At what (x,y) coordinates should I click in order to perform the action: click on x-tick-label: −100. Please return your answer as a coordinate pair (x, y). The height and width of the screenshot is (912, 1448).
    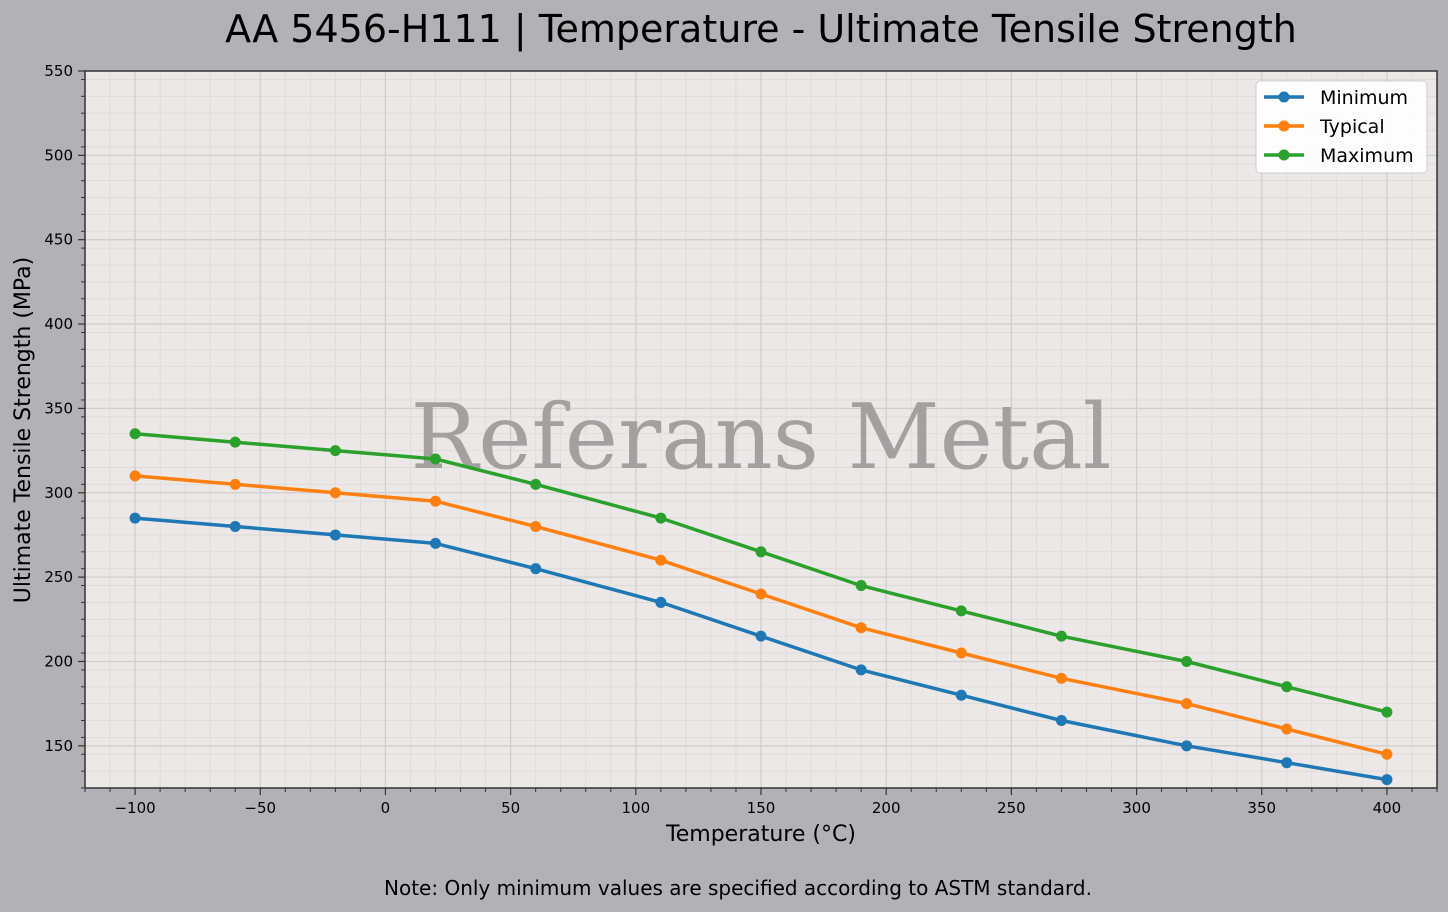
    Looking at the image, I should click on (134, 808).